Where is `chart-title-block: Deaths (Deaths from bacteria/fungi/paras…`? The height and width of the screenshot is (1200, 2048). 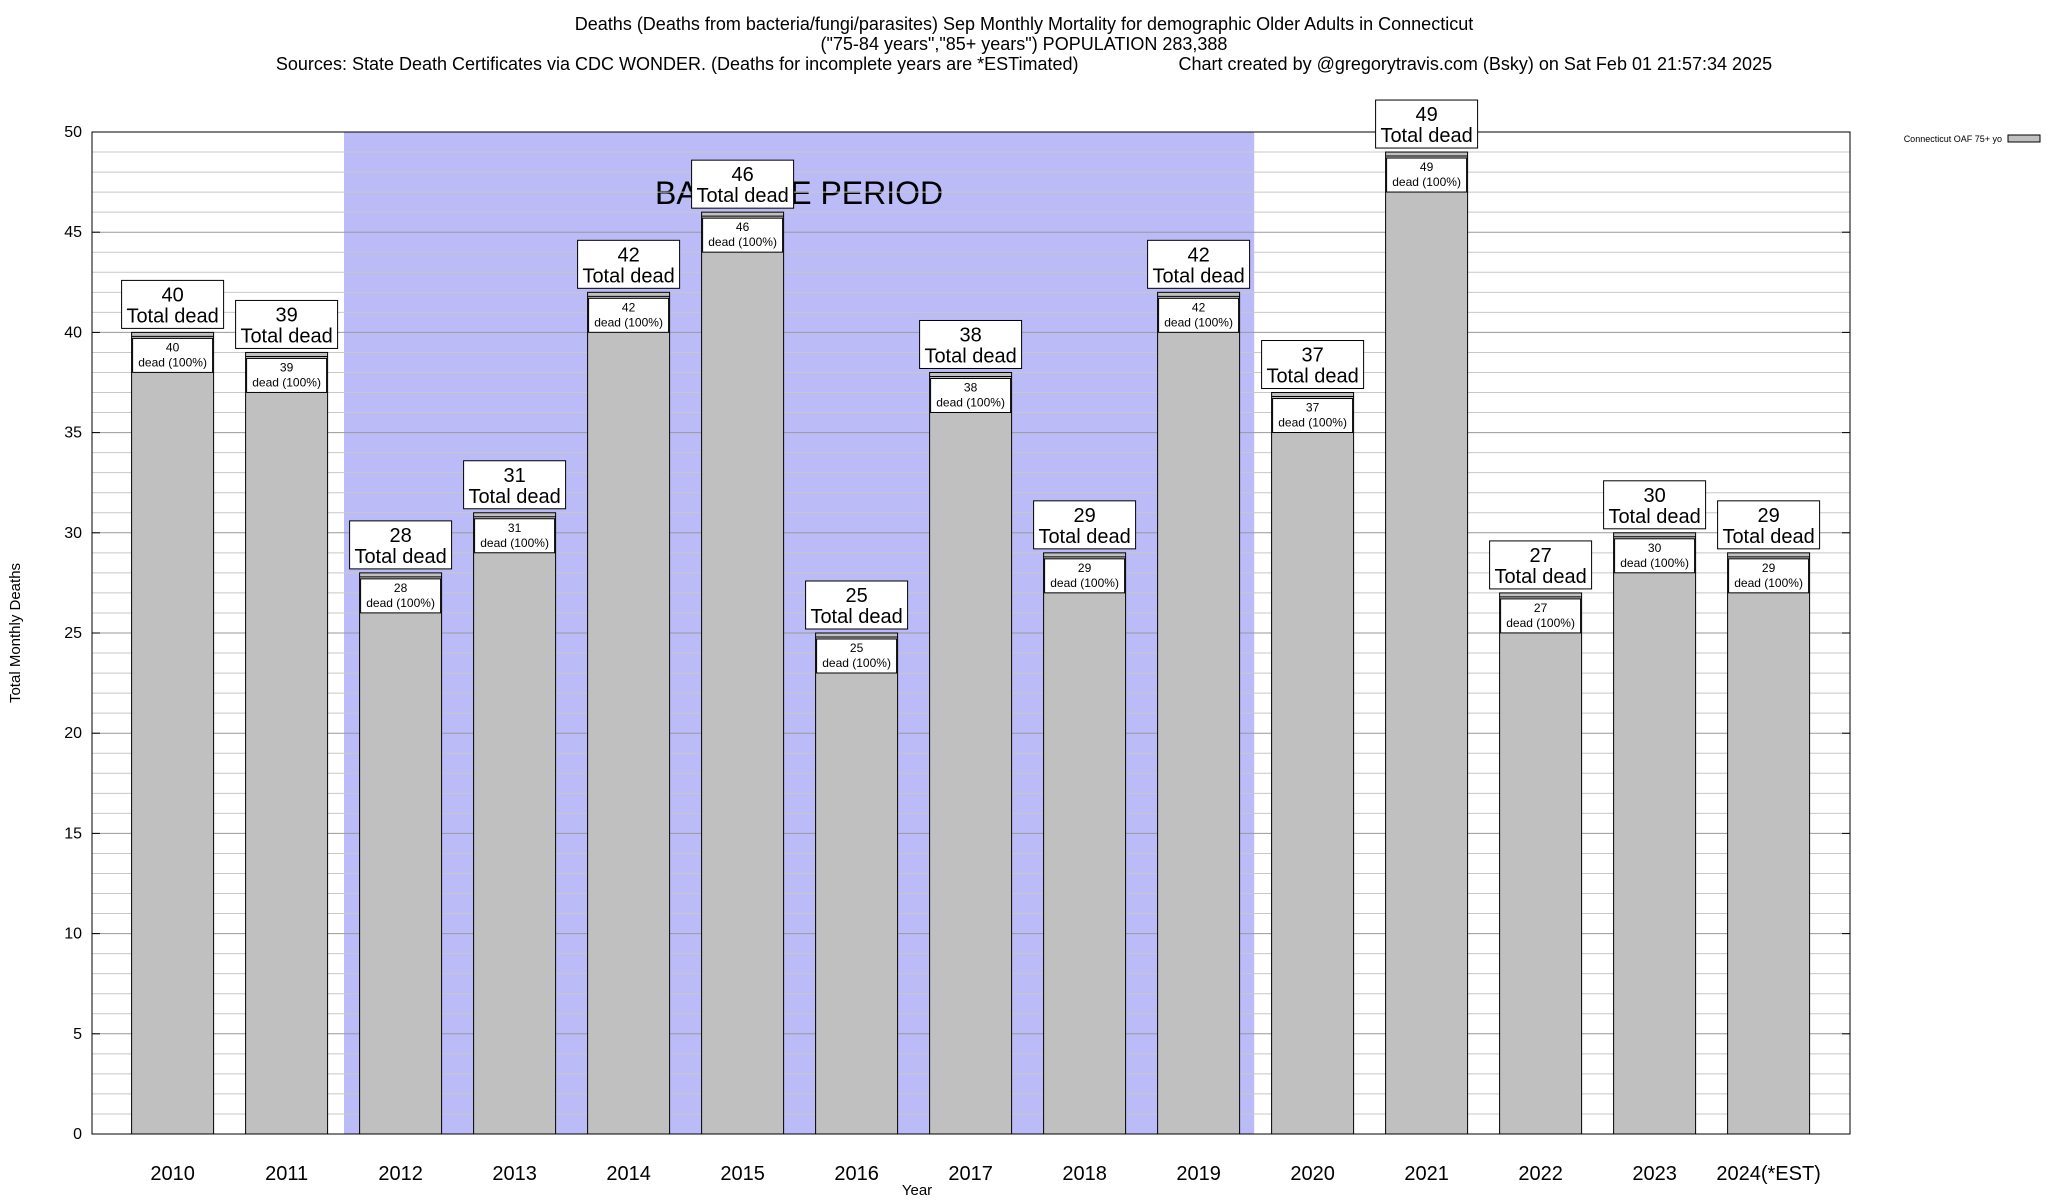 chart-title-block: Deaths (Deaths from bacteria/fungi/paras… is located at coordinates (1024, 44).